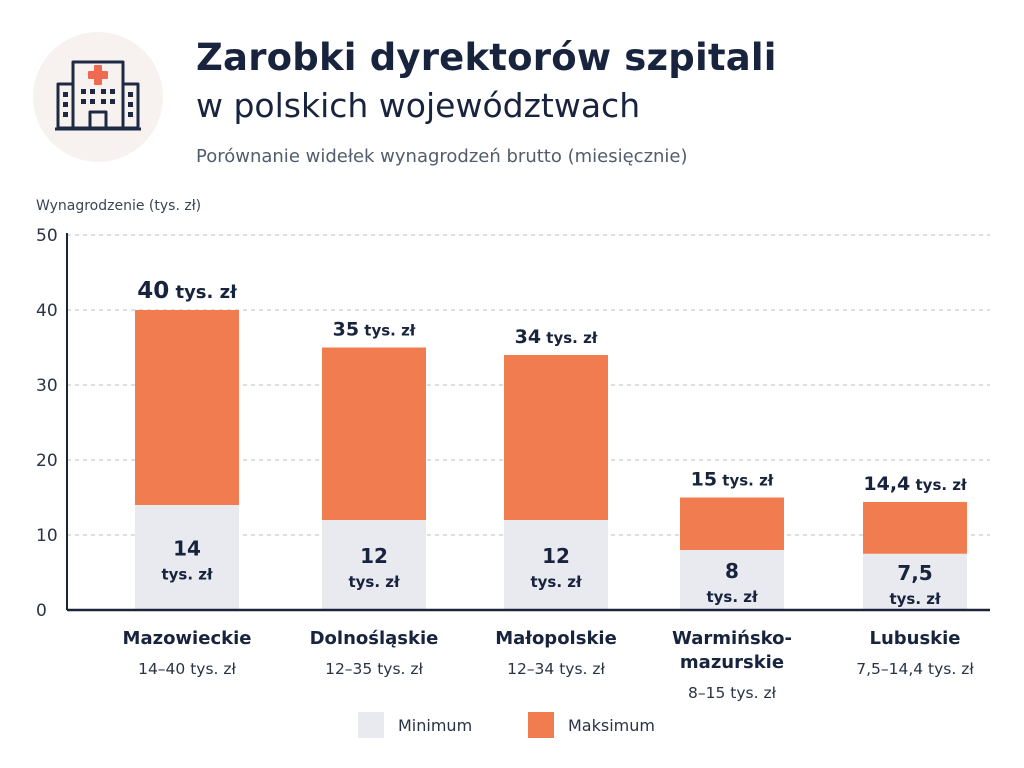 The height and width of the screenshot is (768, 1024). I want to click on category-range-label: 8–15 tys. zł, so click(732, 693).